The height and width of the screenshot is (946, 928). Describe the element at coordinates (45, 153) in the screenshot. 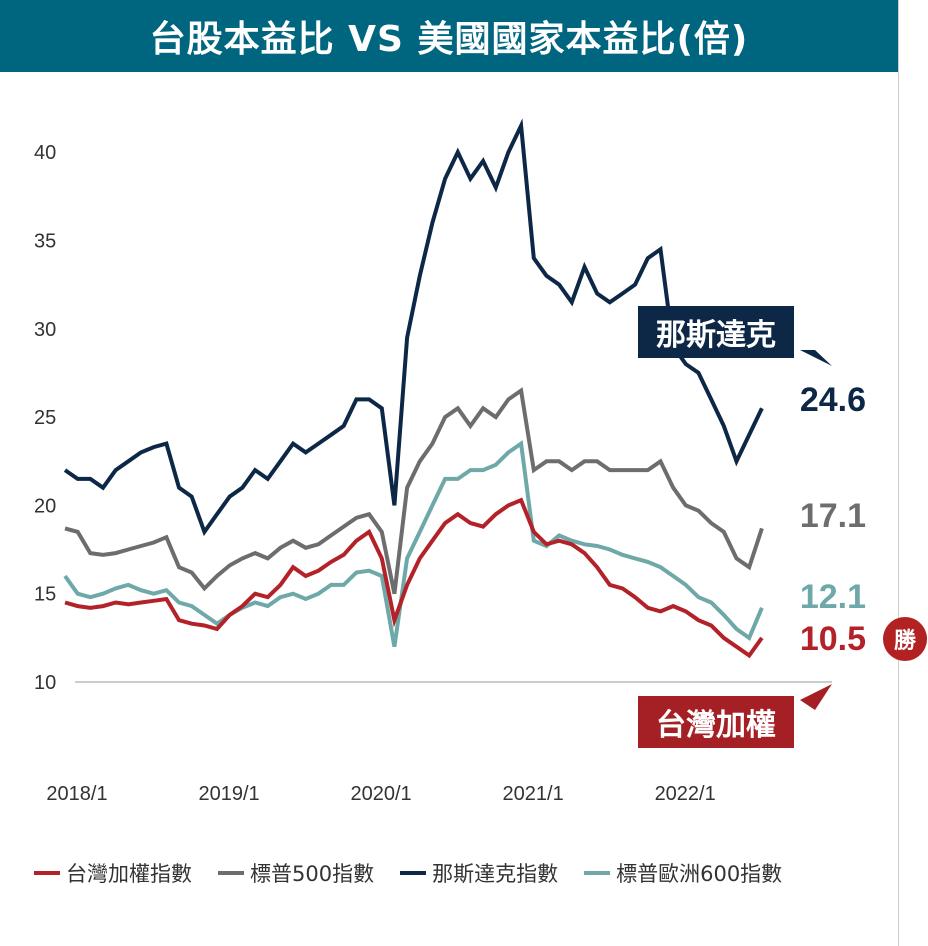

I see `y-tick-label: 40` at that location.